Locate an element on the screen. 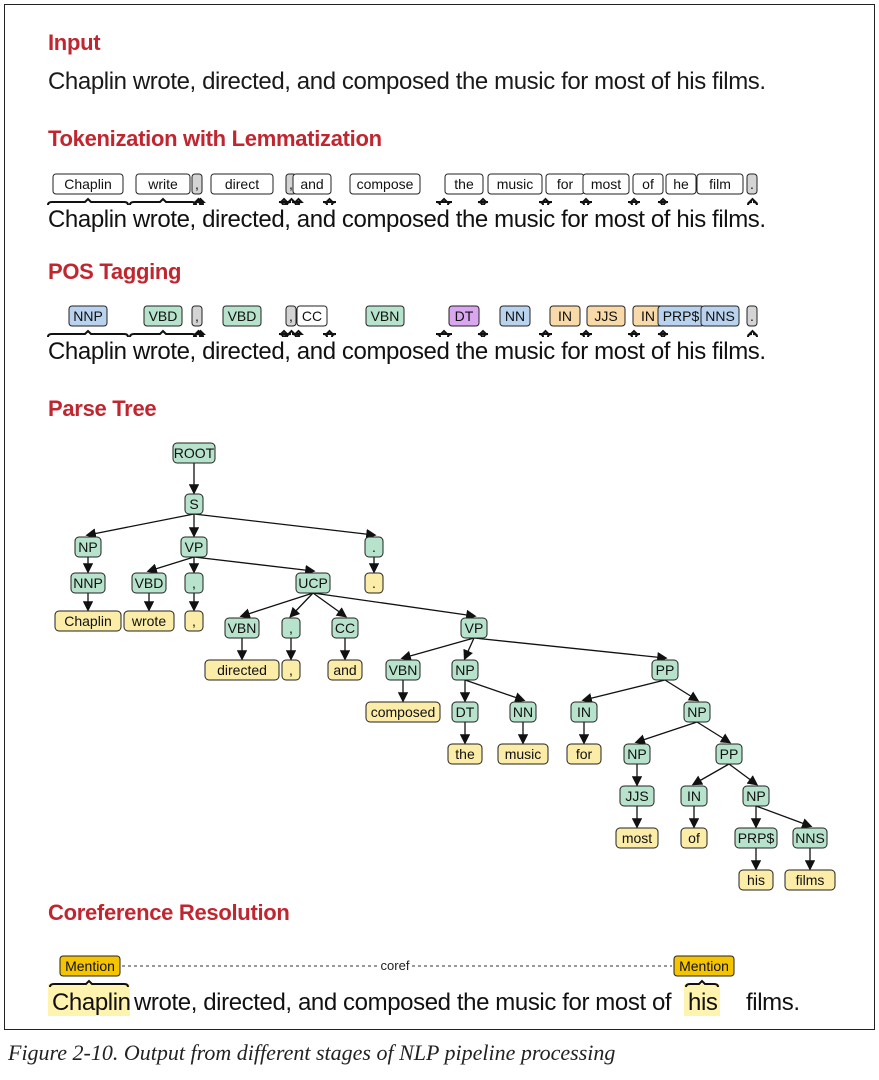 This screenshot has height=1080, width=879. lemma-label: film is located at coordinates (720, 184).